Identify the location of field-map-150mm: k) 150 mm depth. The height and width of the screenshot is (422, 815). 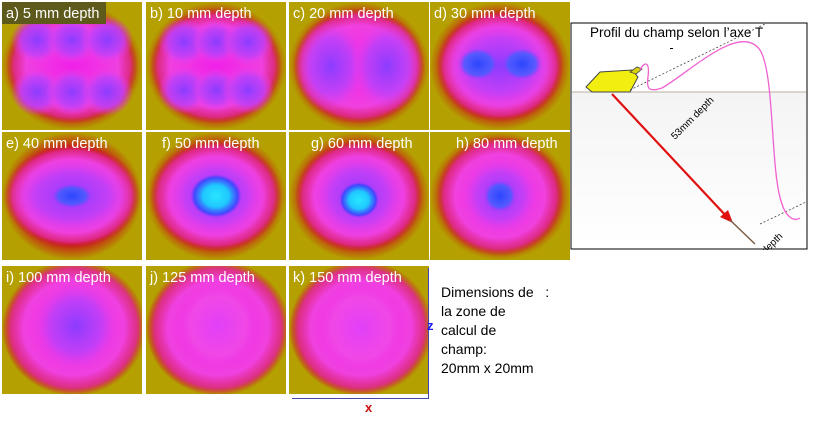
(359, 330).